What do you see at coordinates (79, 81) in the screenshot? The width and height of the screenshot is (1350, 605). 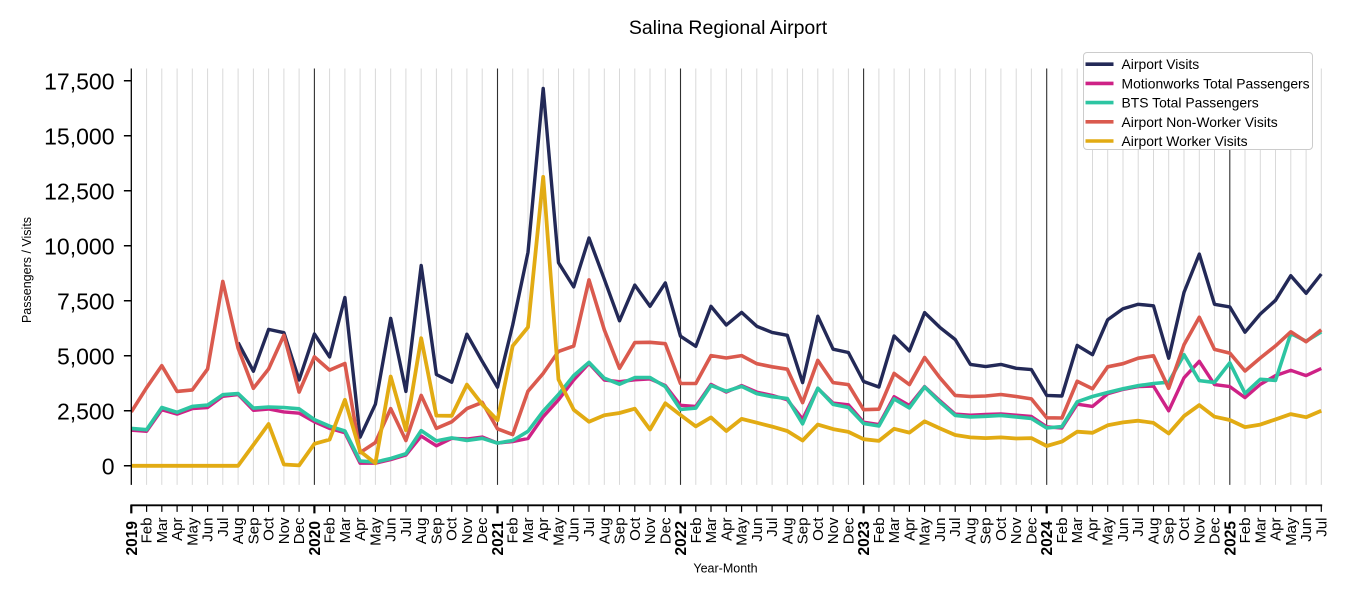 I see `svg-text: 17,500` at bounding box center [79, 81].